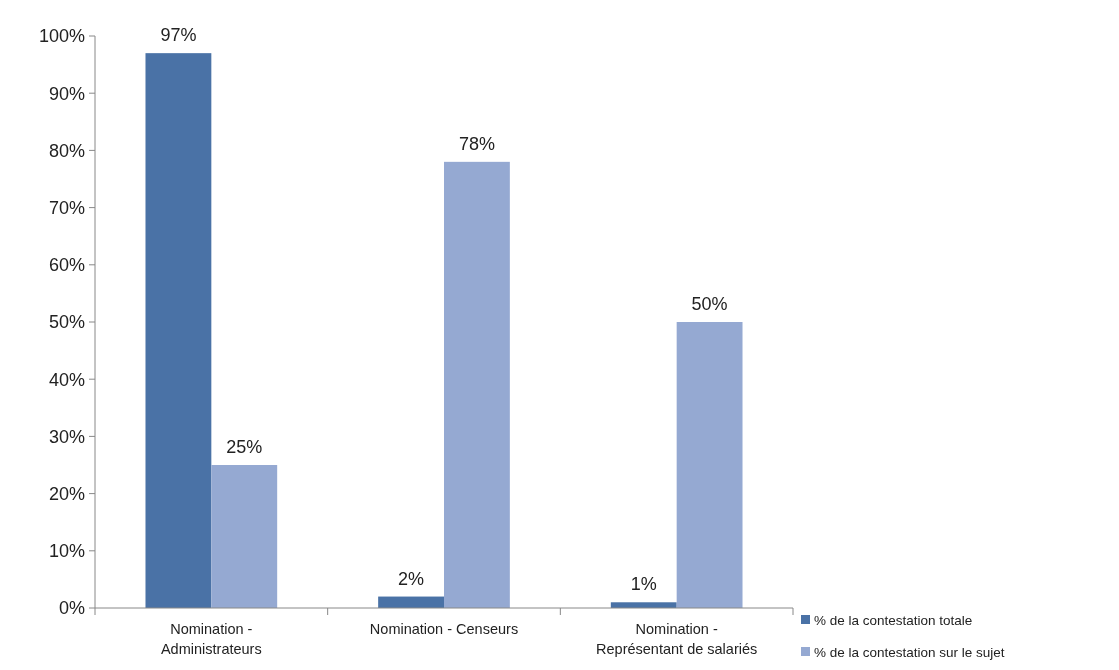  I want to click on y-tick-label: 10%, so click(66, 551).